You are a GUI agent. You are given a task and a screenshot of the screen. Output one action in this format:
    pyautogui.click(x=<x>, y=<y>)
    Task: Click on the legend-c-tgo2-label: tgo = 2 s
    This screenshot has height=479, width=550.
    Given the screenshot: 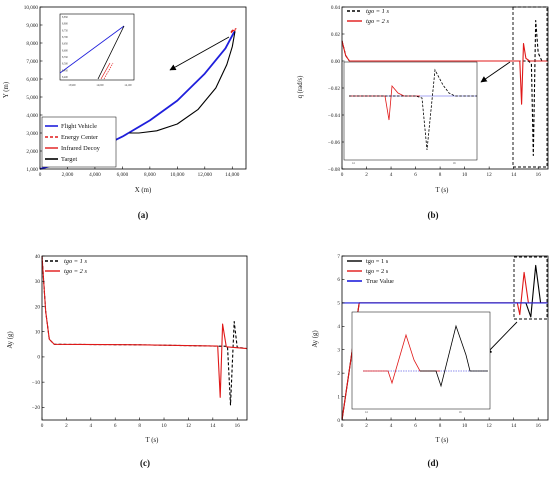 What is the action you would take?
    pyautogui.click(x=75, y=271)
    